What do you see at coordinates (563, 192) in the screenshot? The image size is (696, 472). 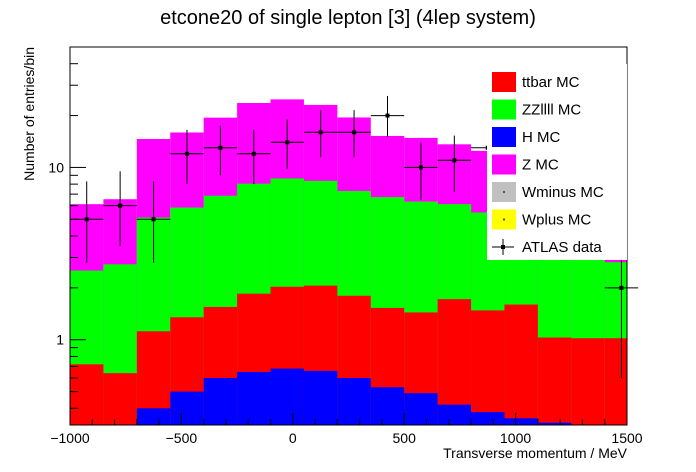 I see `legend-label: Wminus MC` at bounding box center [563, 192].